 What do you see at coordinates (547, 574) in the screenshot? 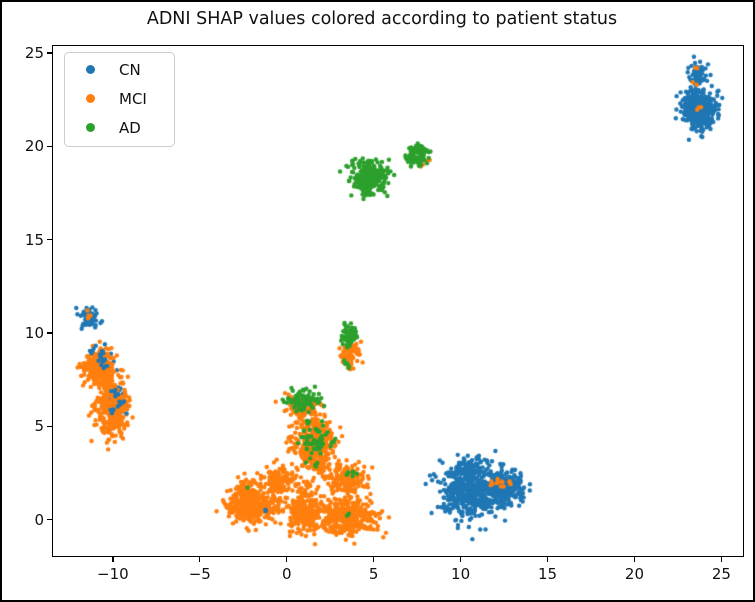
I see `x-tick-label: 15` at bounding box center [547, 574].